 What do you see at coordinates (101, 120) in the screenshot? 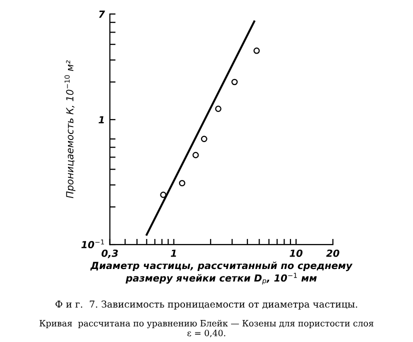
I see `y-tick-label: 1` at bounding box center [101, 120].